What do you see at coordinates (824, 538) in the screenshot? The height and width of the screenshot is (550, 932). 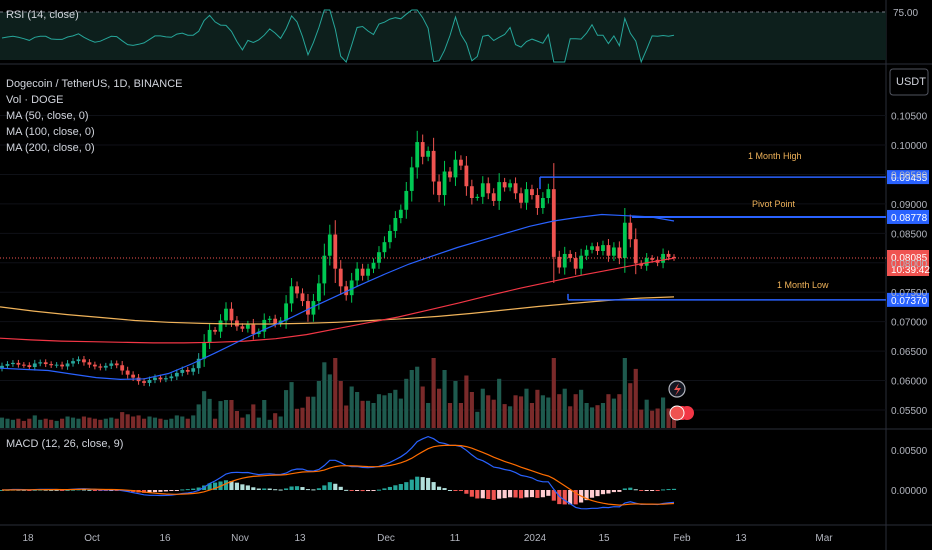 I see `time-tick-label: Mar` at bounding box center [824, 538].